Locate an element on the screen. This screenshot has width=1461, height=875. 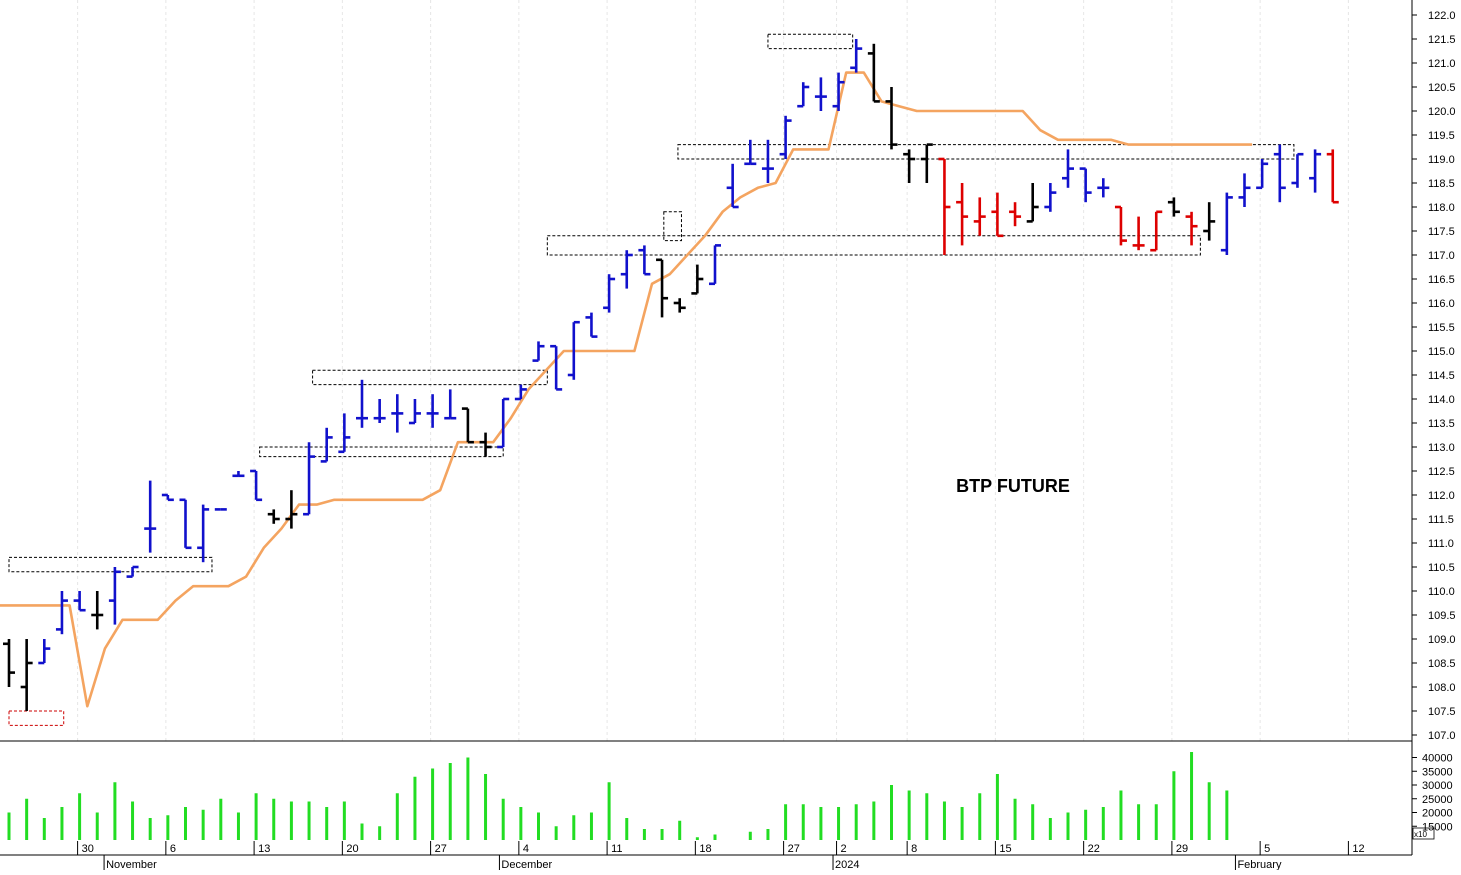
price-tick-label: 121.0 is located at coordinates (1442, 64).